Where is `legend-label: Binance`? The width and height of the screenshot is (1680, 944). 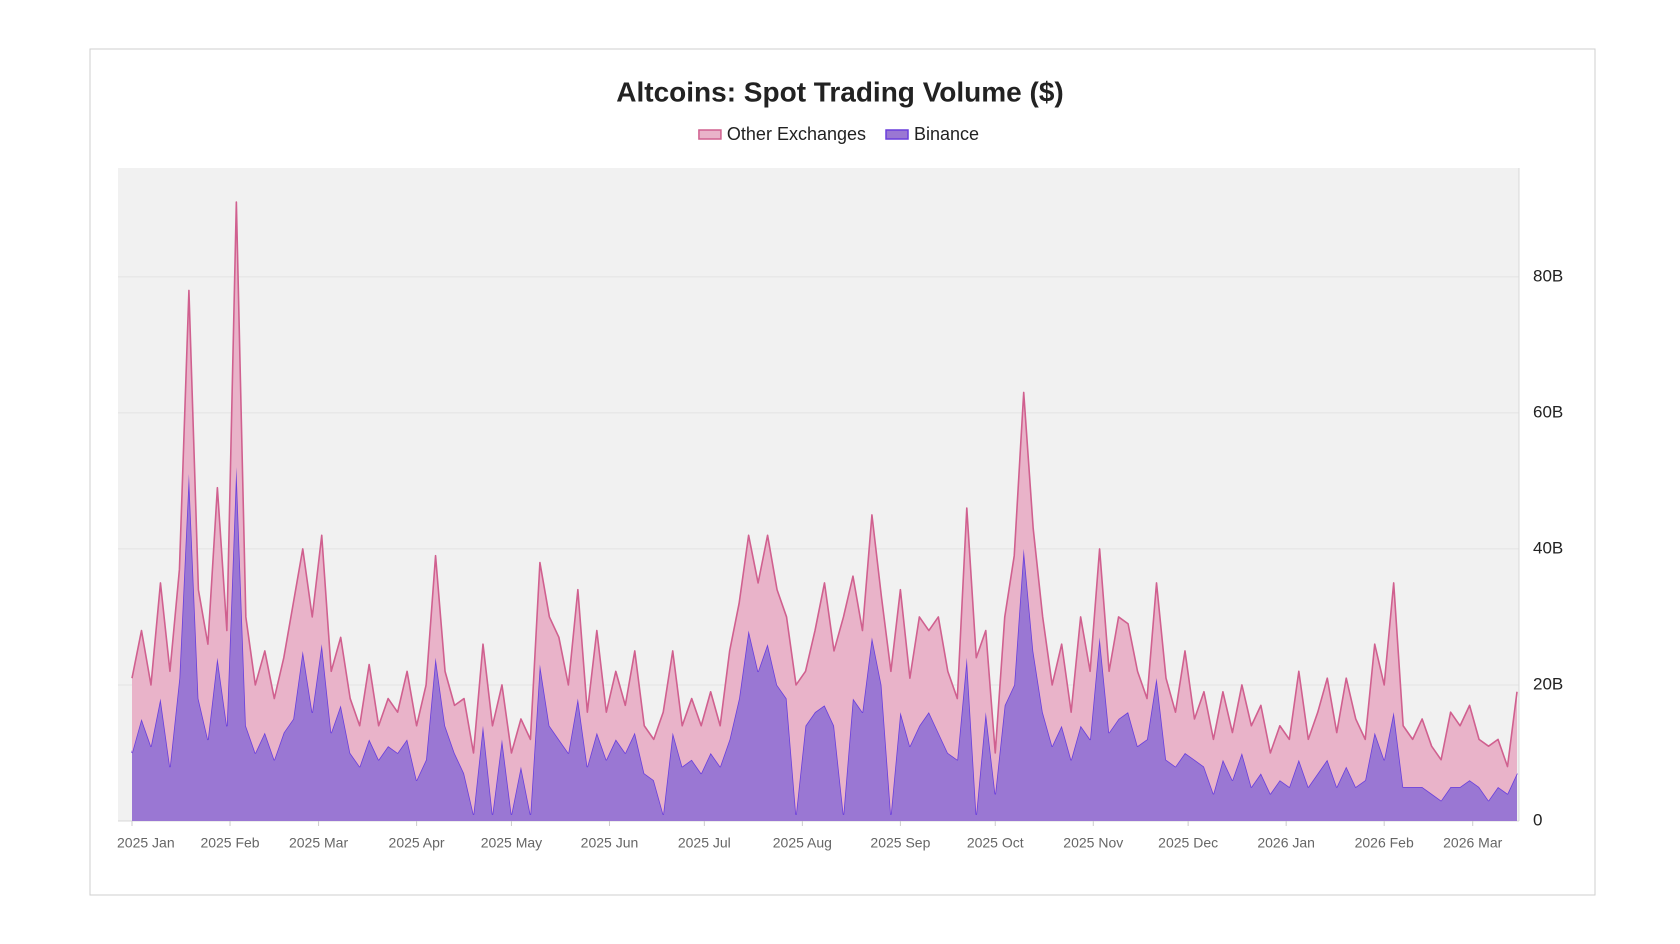
legend-label: Binance is located at coordinates (946, 134).